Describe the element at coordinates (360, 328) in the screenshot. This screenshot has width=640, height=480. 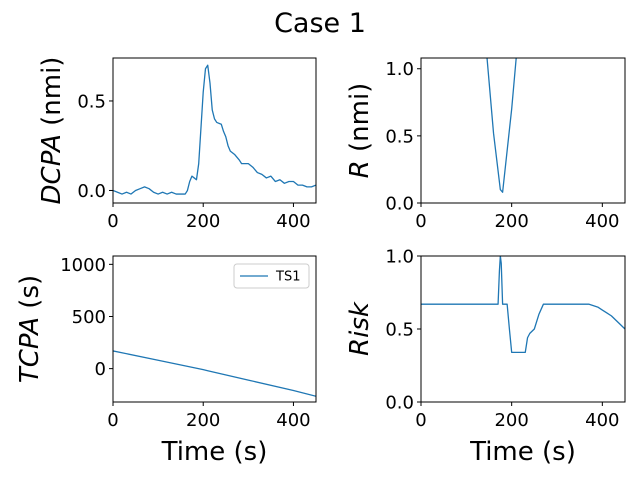
I see `y-axis-label: Risk` at that location.